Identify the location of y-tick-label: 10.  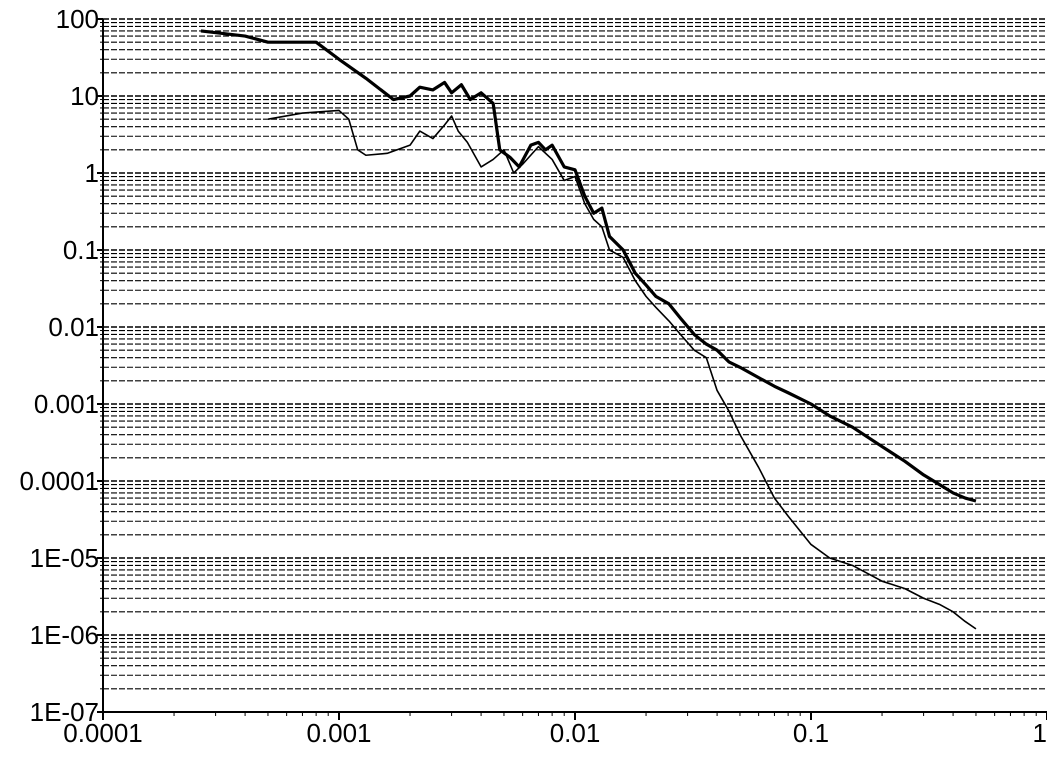
(84, 96).